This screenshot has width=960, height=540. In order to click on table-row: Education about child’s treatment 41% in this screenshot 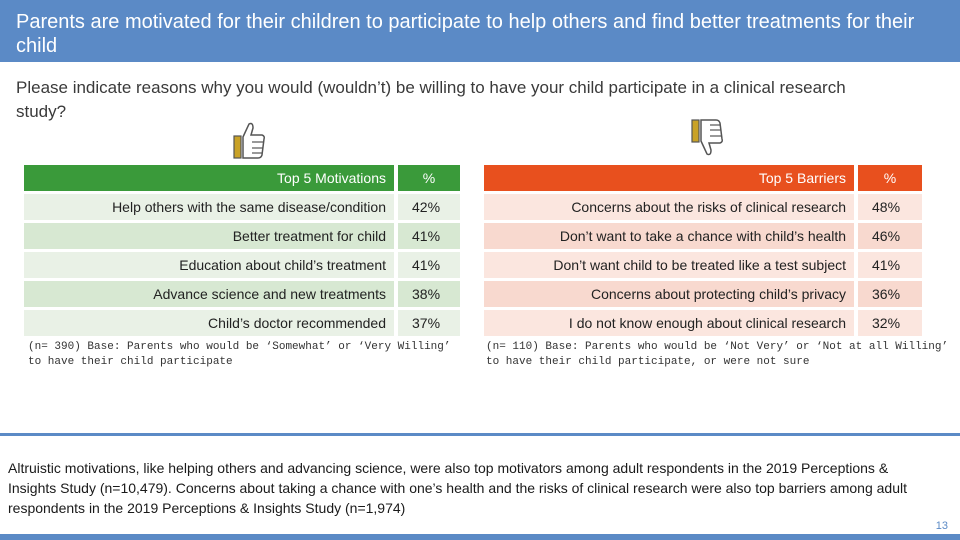, I will do `click(242, 265)`.